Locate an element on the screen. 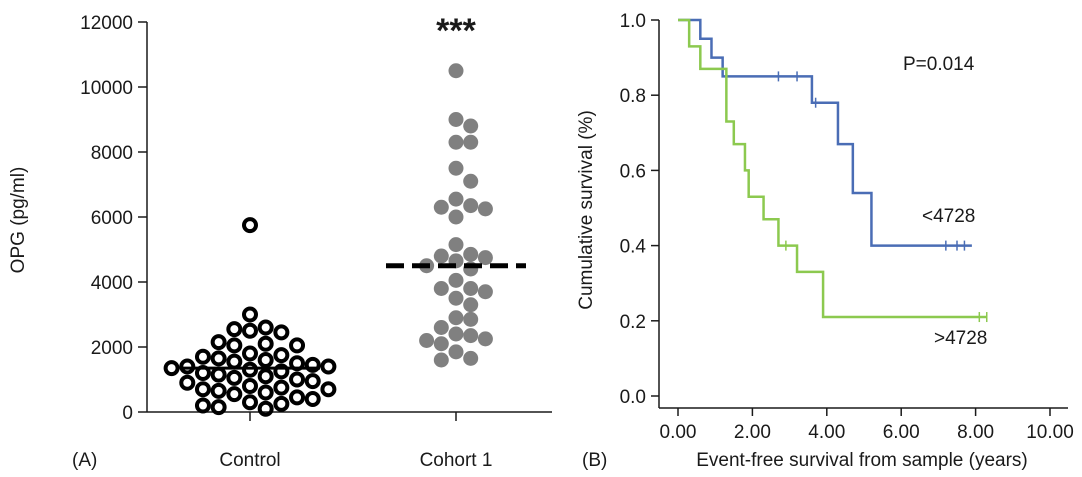  panel-a-y-ticks: 0 2000 4000 6000 8000 10000 12000 is located at coordinates (113, 218).